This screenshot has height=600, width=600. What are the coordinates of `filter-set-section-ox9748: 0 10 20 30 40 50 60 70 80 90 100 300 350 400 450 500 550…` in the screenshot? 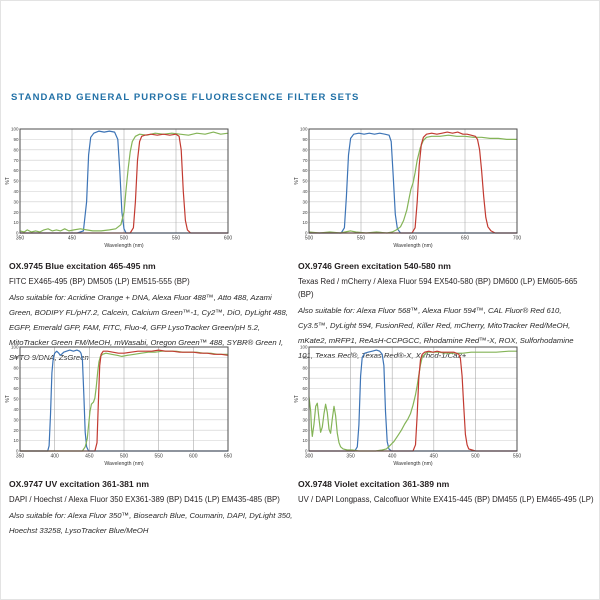 It's located at (444, 423).